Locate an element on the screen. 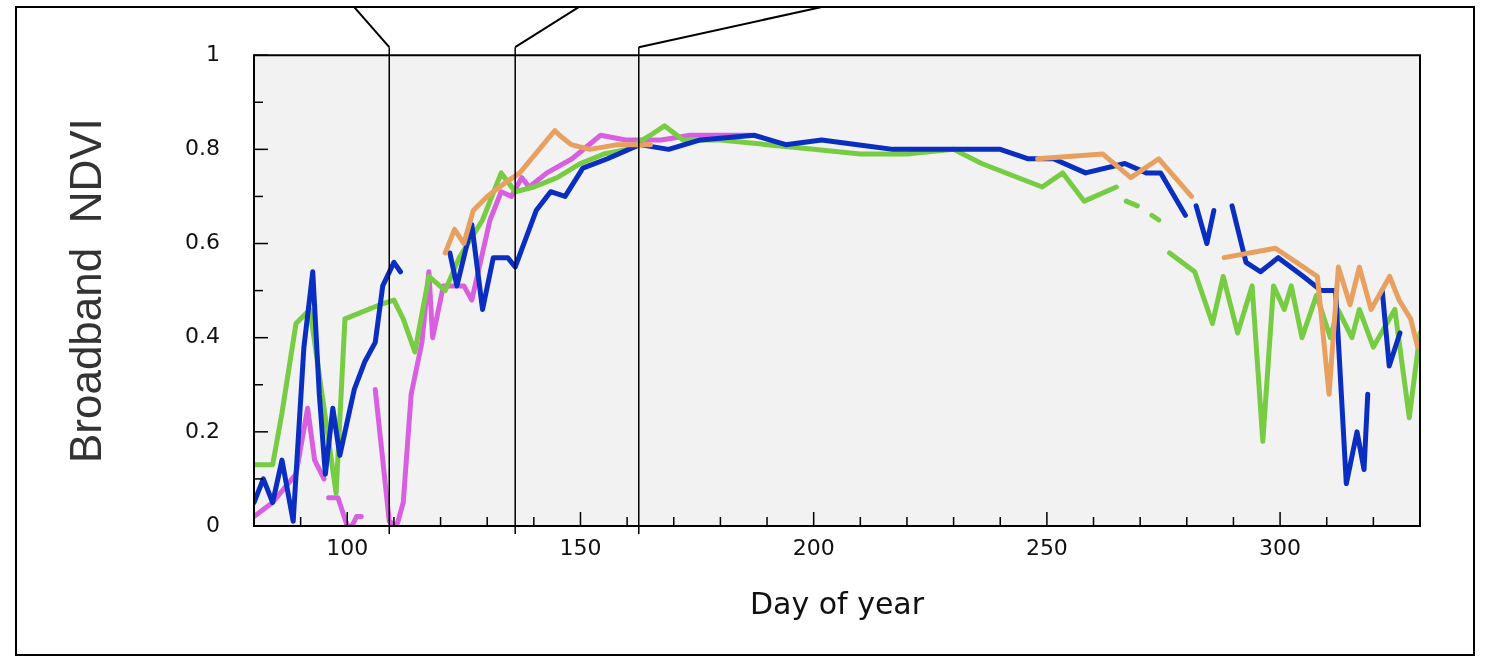 This screenshot has width=1486, height=667. y-axis-title: Broadband NDVI is located at coordinates (85, 291).